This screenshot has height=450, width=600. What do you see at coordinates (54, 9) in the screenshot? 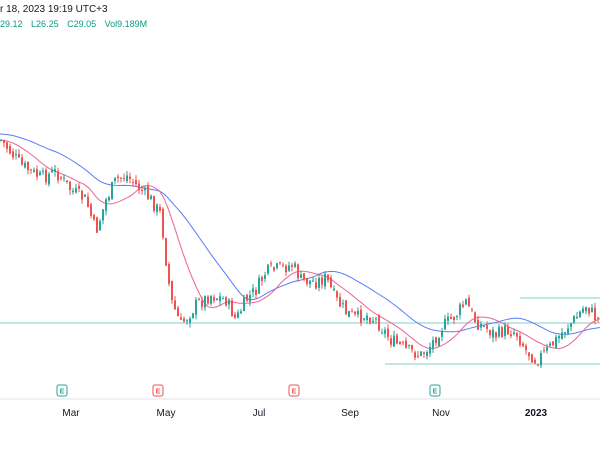
I see `header-timestamp: r 18, 2023 19:19 UTC+3` at bounding box center [54, 9].